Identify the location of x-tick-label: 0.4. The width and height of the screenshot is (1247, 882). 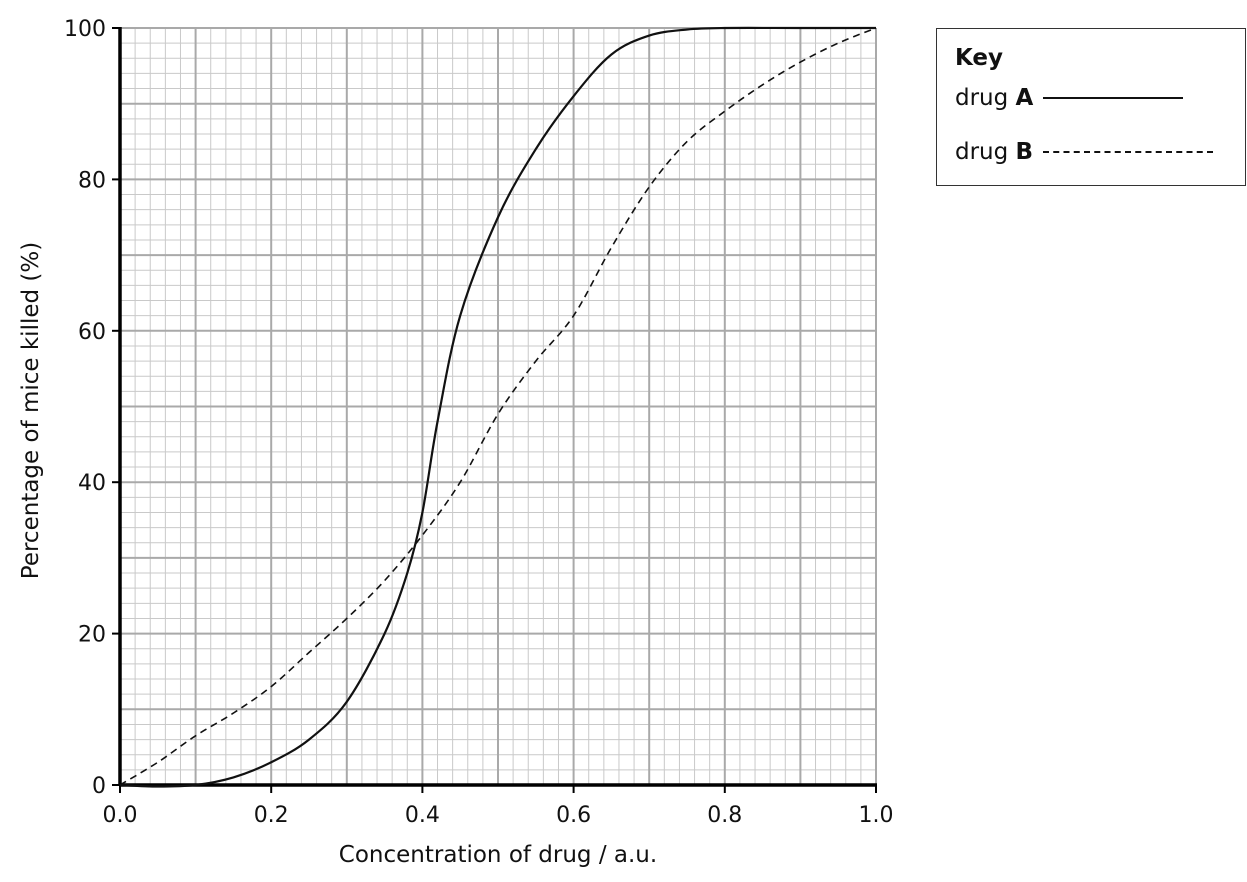
(422, 815).